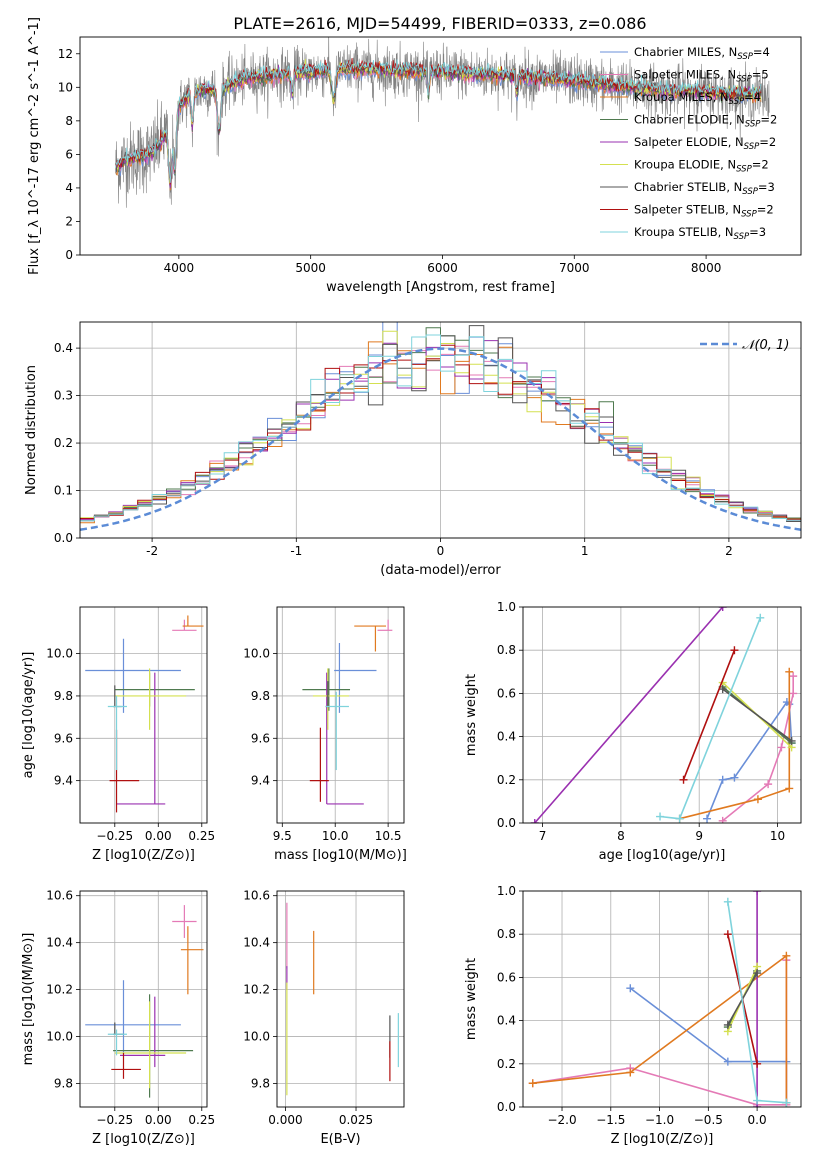 Image resolution: width=819 pixels, height=1170 pixels. I want to click on x-tick-label: 9, so click(699, 836).